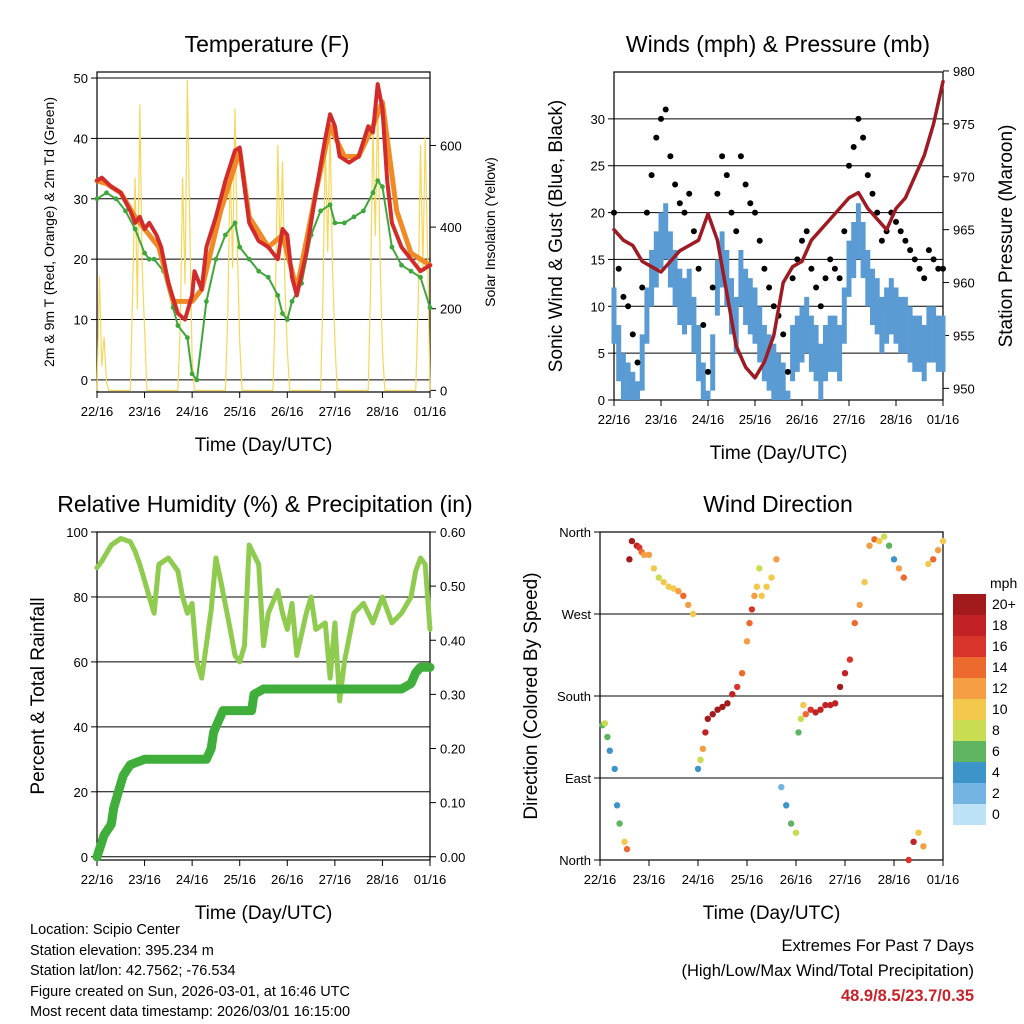  I want to click on extremes-subtitle: (High/Low/Max Wind/Total Precipitation), so click(827, 971).